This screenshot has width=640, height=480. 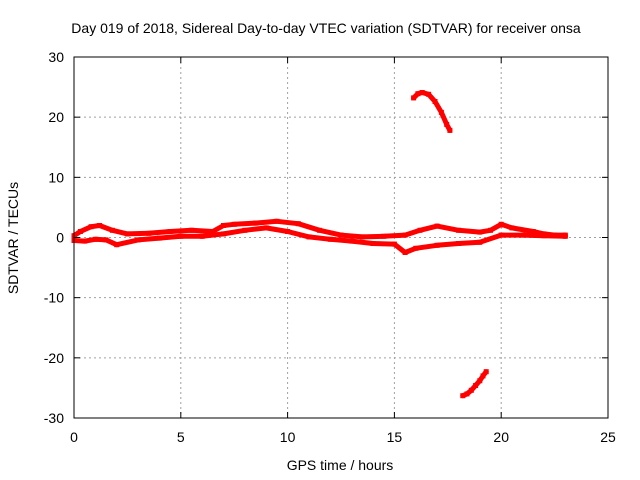 What do you see at coordinates (340, 465) in the screenshot?
I see `x-axis-label: GPS time / hours` at bounding box center [340, 465].